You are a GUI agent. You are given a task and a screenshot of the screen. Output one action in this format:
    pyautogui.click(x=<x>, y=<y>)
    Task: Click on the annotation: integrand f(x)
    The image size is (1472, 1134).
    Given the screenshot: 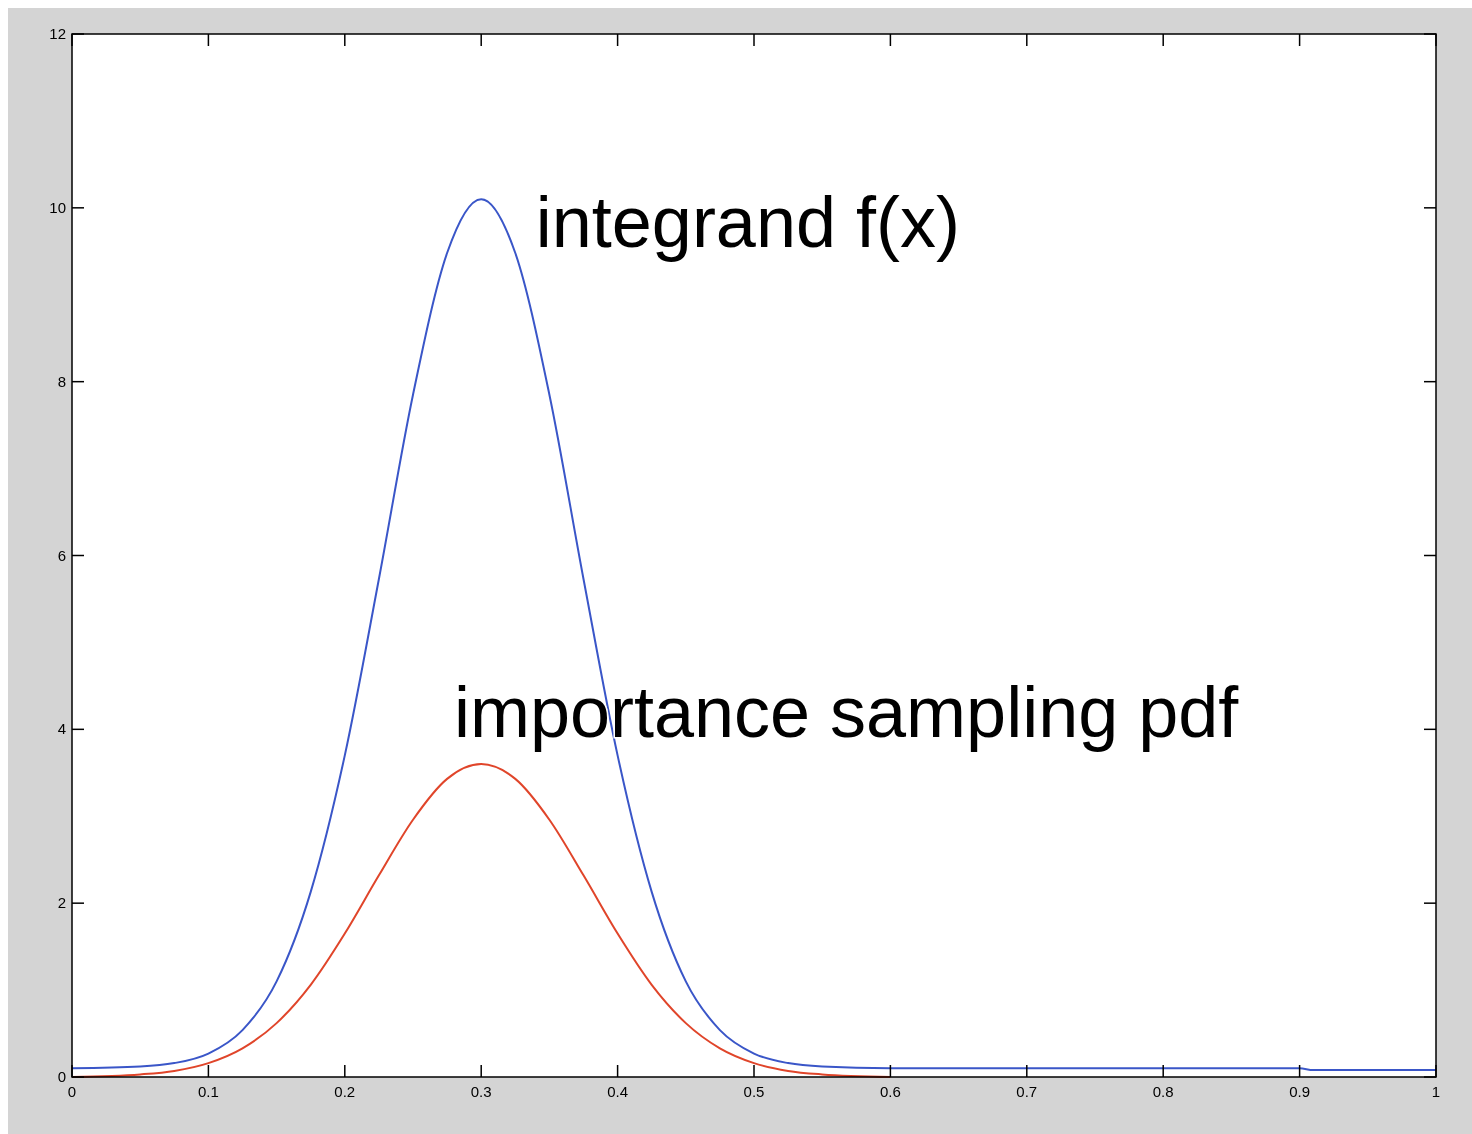 What is the action you would take?
    pyautogui.click(x=747, y=221)
    